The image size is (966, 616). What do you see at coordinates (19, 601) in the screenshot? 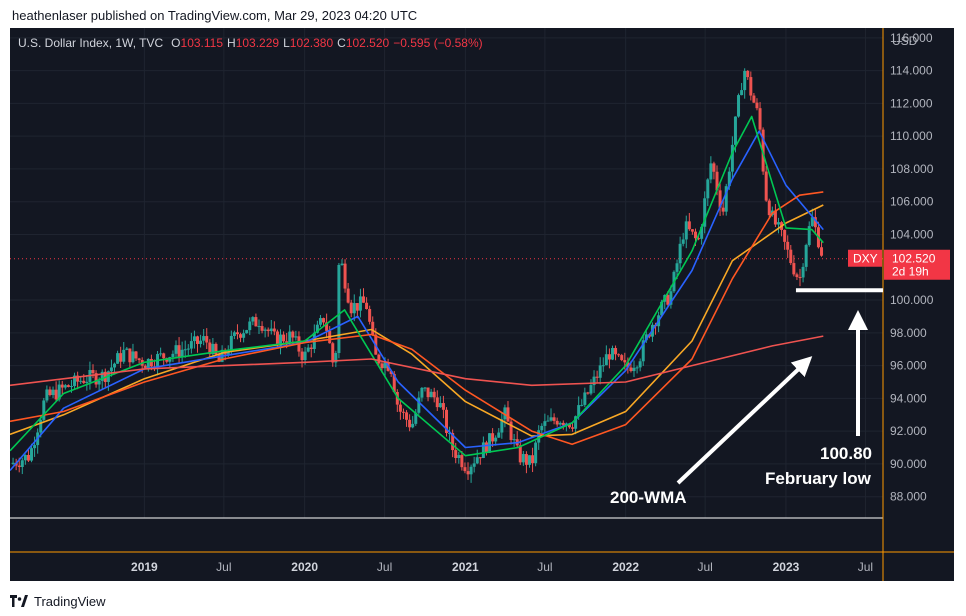
I see `tradingview-logo-icon` at bounding box center [19, 601].